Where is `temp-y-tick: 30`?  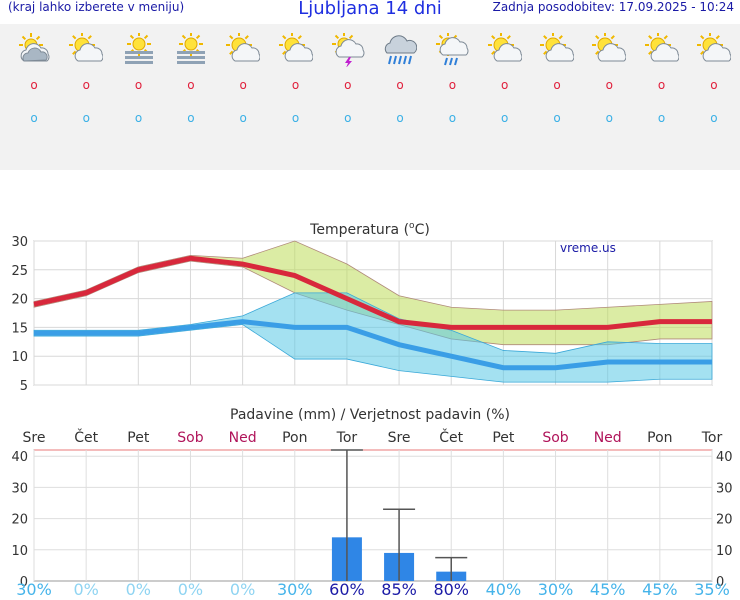 temp-y-tick: 30 is located at coordinates (19, 242).